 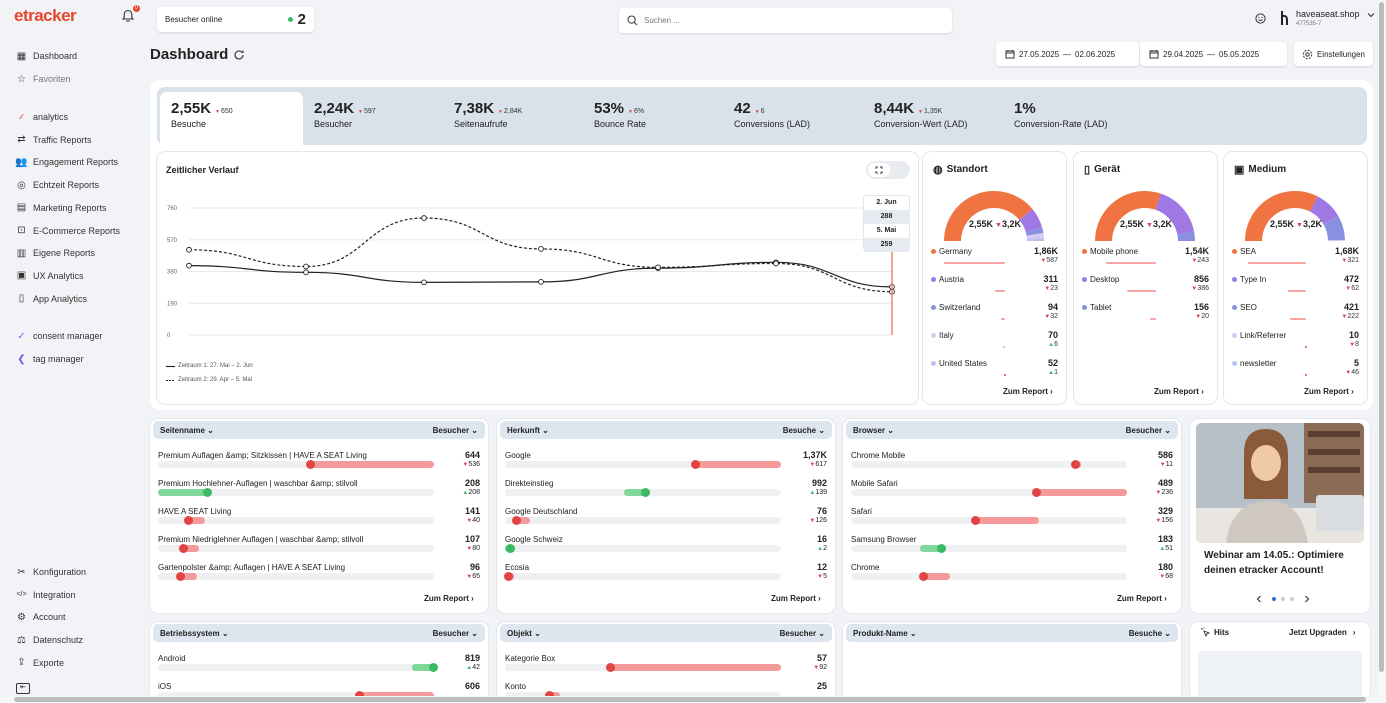 What do you see at coordinates (51, 572) in the screenshot?
I see `sidebar-item-konfiguration: ✂ Konfiguration` at bounding box center [51, 572].